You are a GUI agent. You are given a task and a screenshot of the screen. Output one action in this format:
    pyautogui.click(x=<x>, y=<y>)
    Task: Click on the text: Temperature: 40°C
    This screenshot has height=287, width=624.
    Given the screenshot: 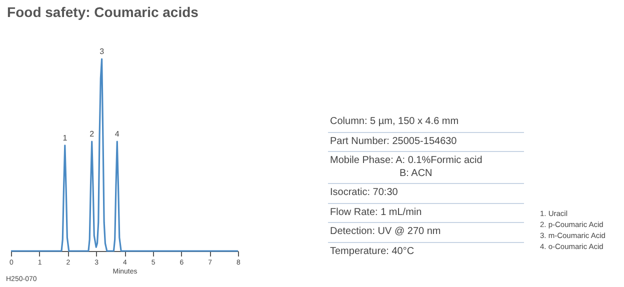 What is the action you would take?
    pyautogui.click(x=372, y=251)
    